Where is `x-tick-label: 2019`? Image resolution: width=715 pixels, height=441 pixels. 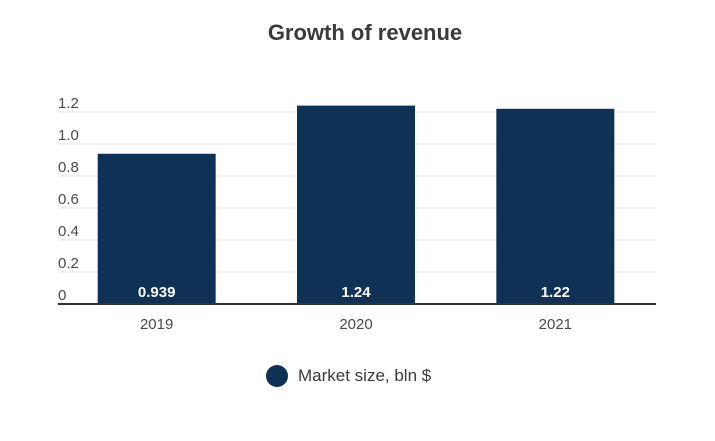 x-tick-label: 2019 is located at coordinates (156, 324).